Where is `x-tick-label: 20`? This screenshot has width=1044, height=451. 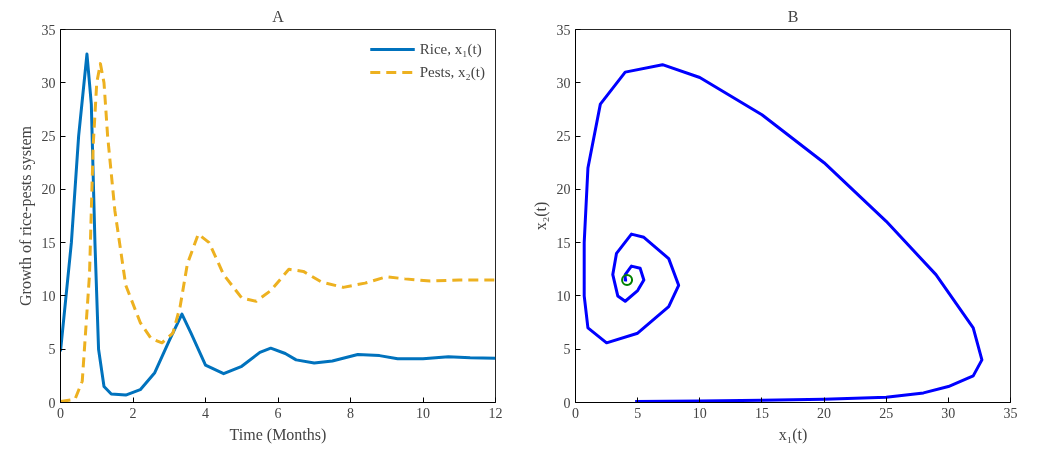
x-tick-label: 20 is located at coordinates (824, 413).